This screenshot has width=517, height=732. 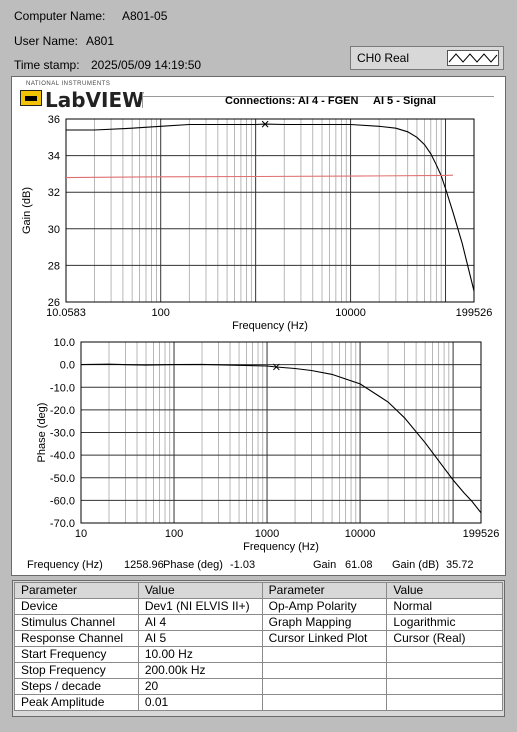 I want to click on labview-logo: NATIONAL INSTRUMENTS LabVIEW, so click(x=82, y=96).